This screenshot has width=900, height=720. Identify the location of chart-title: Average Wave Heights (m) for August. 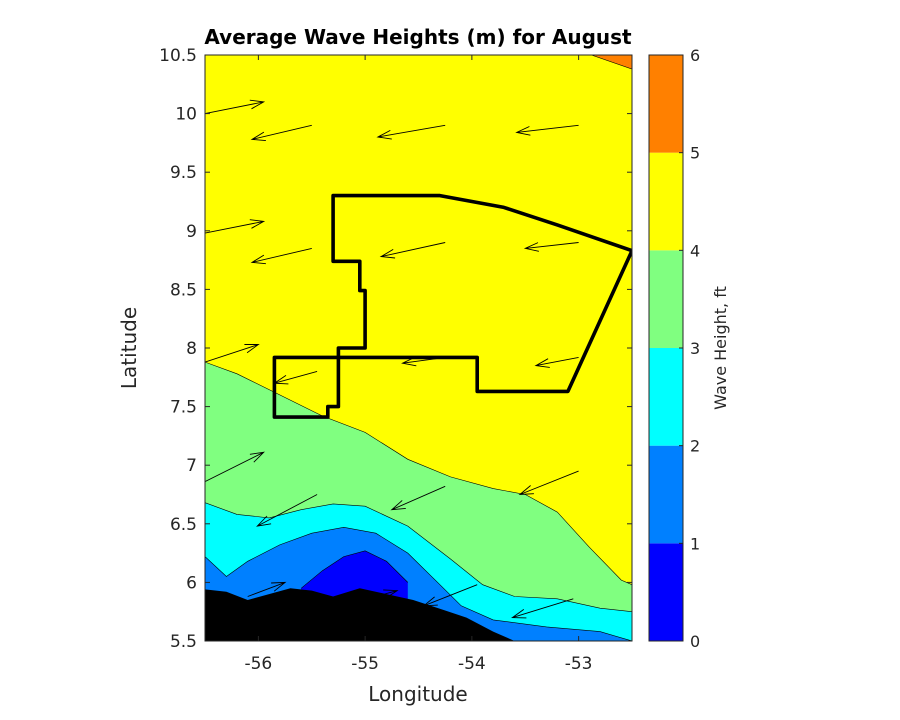
(418, 37).